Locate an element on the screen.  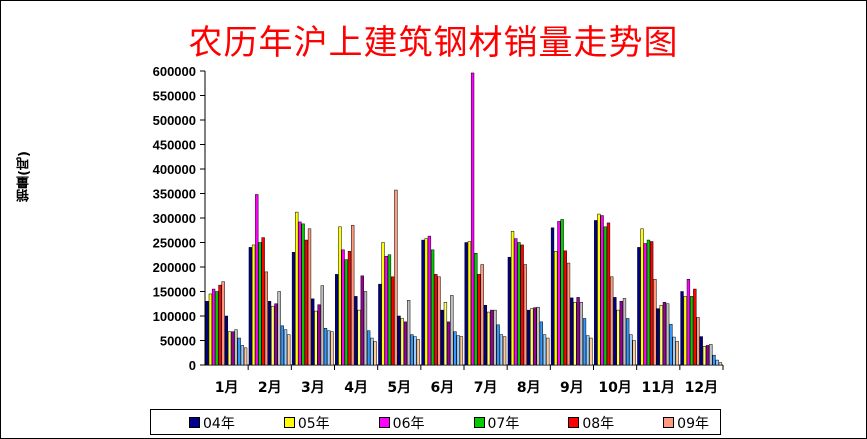
y-tick-label: 0 is located at coordinates (192, 365).